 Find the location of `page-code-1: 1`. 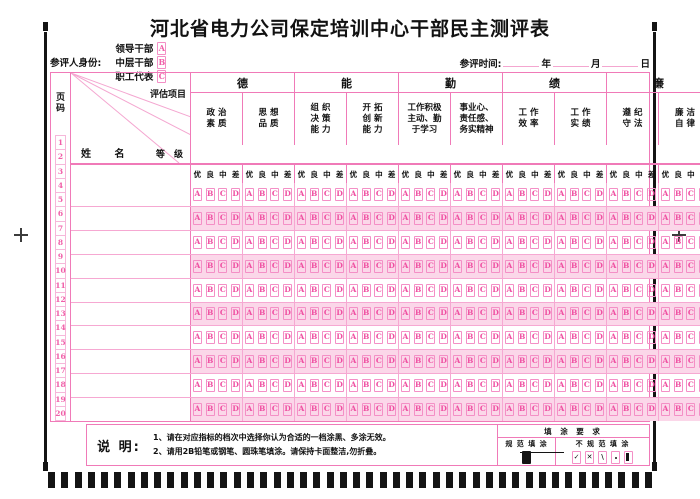

page-code-1: 1 is located at coordinates (60, 142).